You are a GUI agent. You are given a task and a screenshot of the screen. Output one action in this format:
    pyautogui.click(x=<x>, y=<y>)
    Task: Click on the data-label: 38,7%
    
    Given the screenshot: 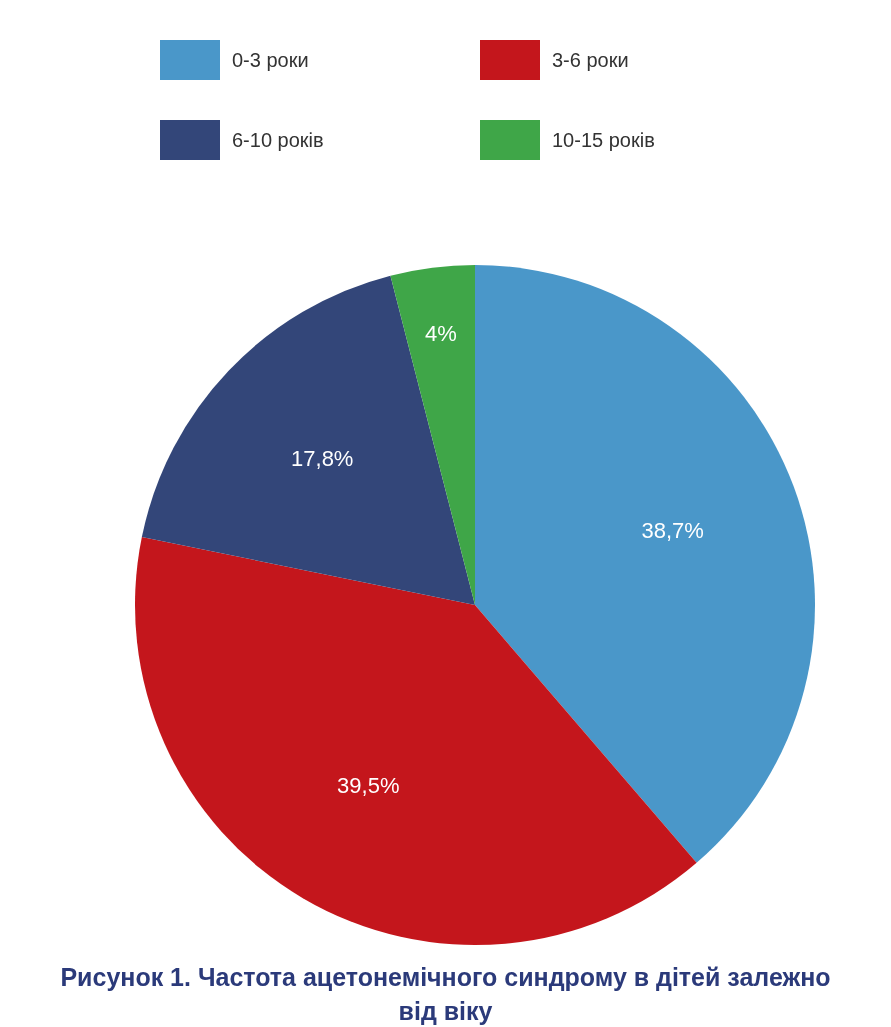 What is the action you would take?
    pyautogui.click(x=672, y=530)
    